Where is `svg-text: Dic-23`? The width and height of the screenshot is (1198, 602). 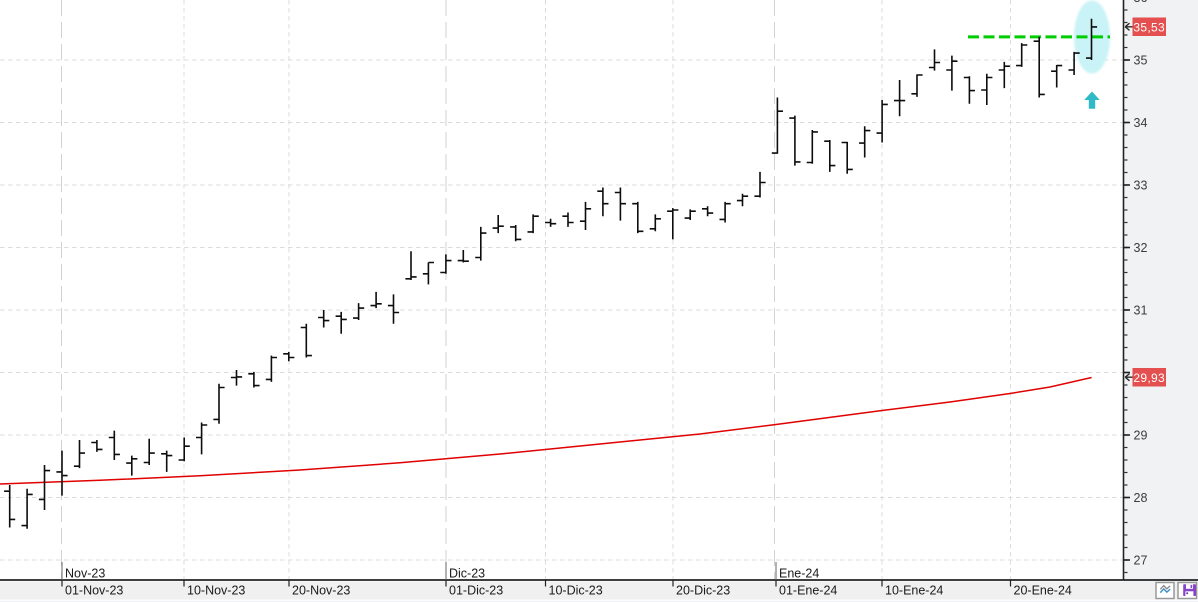 svg-text: Dic-23 is located at coordinates (467, 574).